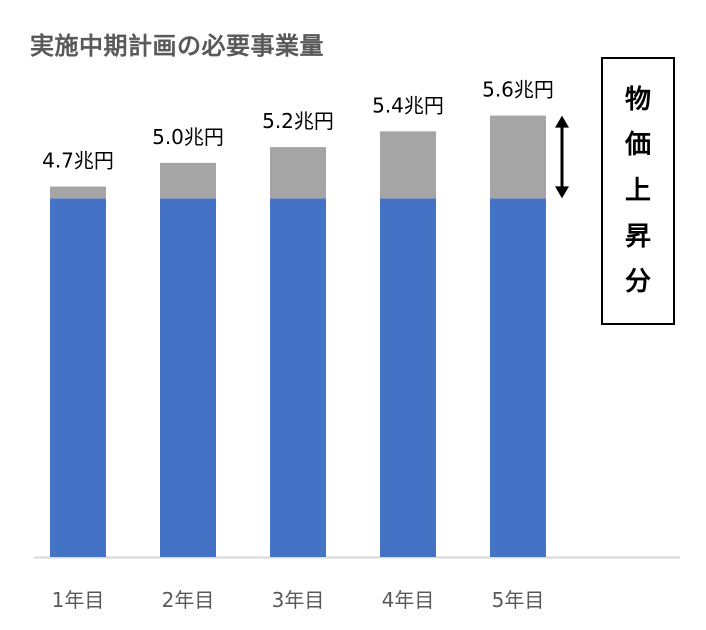 The image size is (706, 630). What do you see at coordinates (78, 161) in the screenshot?
I see `data-label: 4.7兆円` at bounding box center [78, 161].